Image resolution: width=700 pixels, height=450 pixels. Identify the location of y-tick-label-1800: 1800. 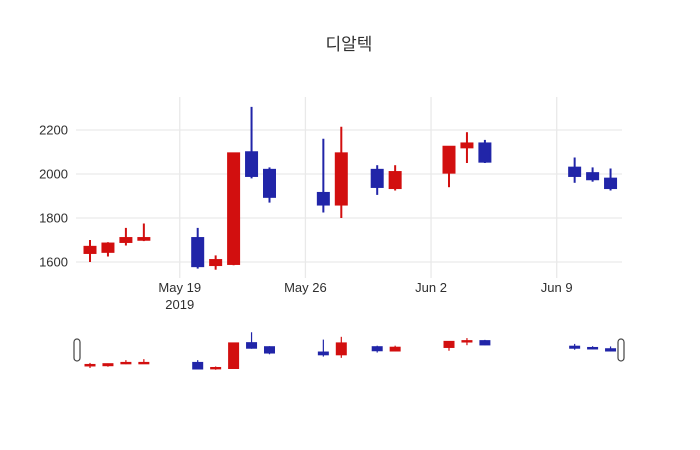
(53, 218).